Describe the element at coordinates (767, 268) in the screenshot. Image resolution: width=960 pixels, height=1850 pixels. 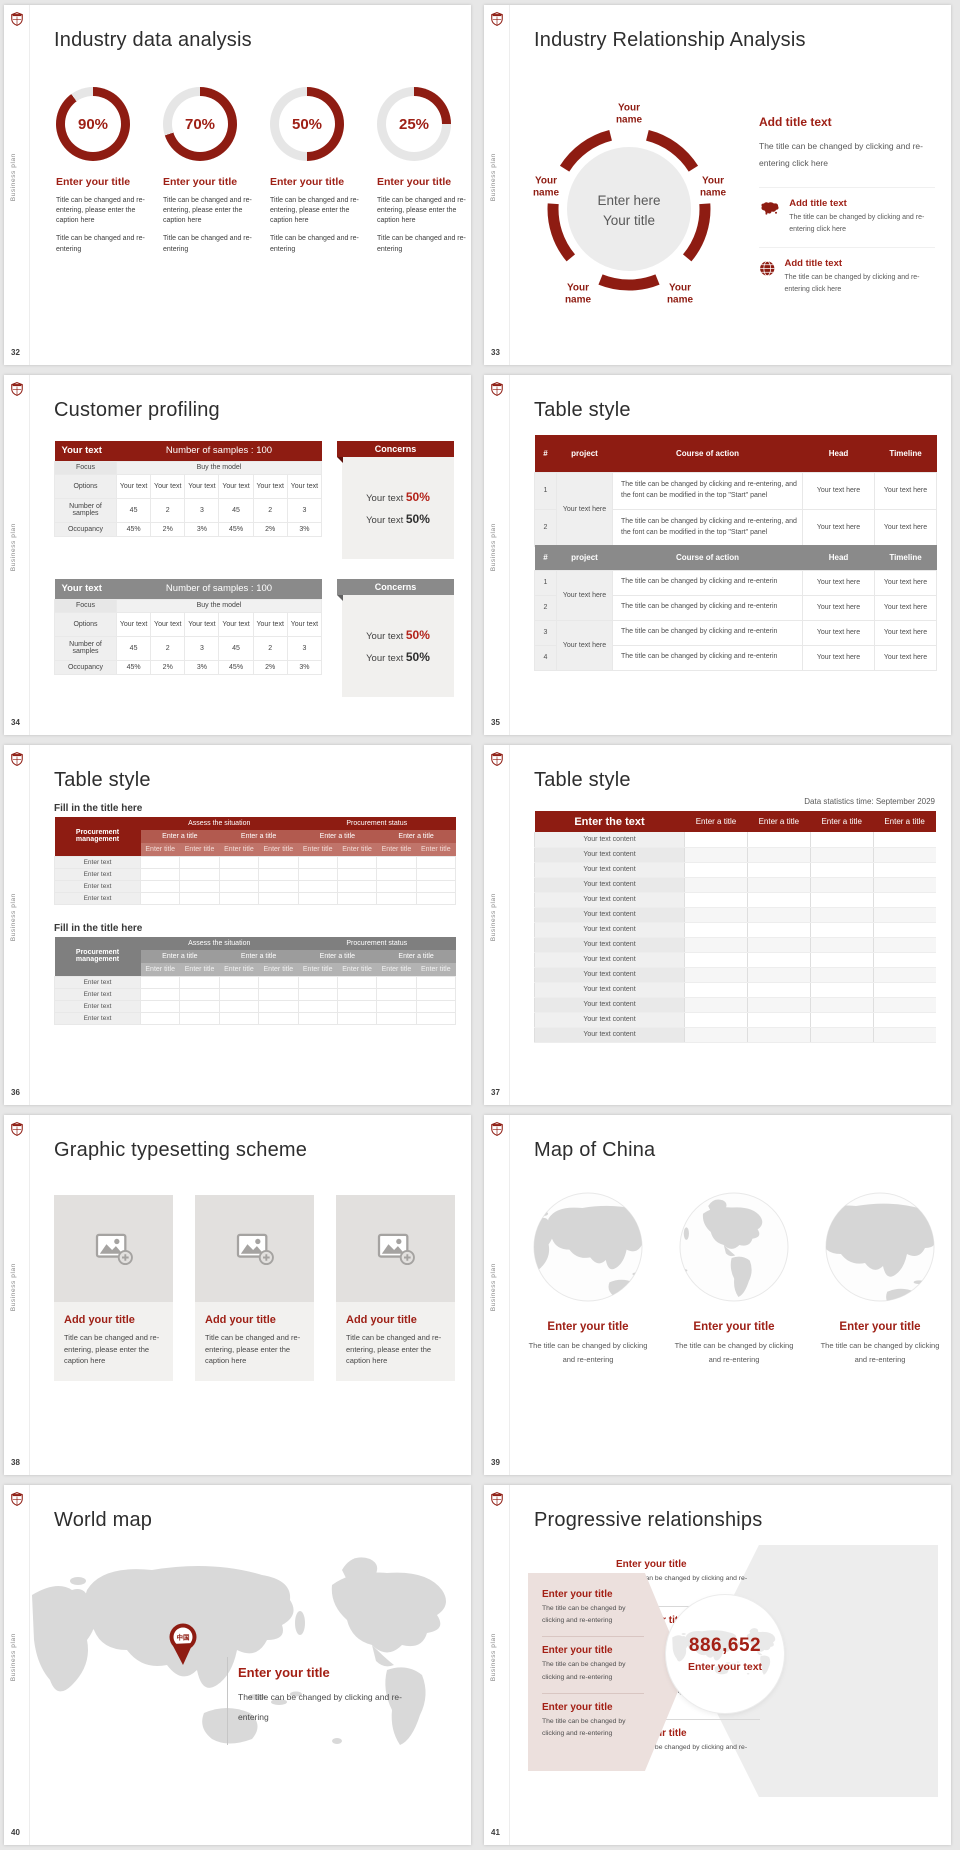
I see `globe-icon` at that location.